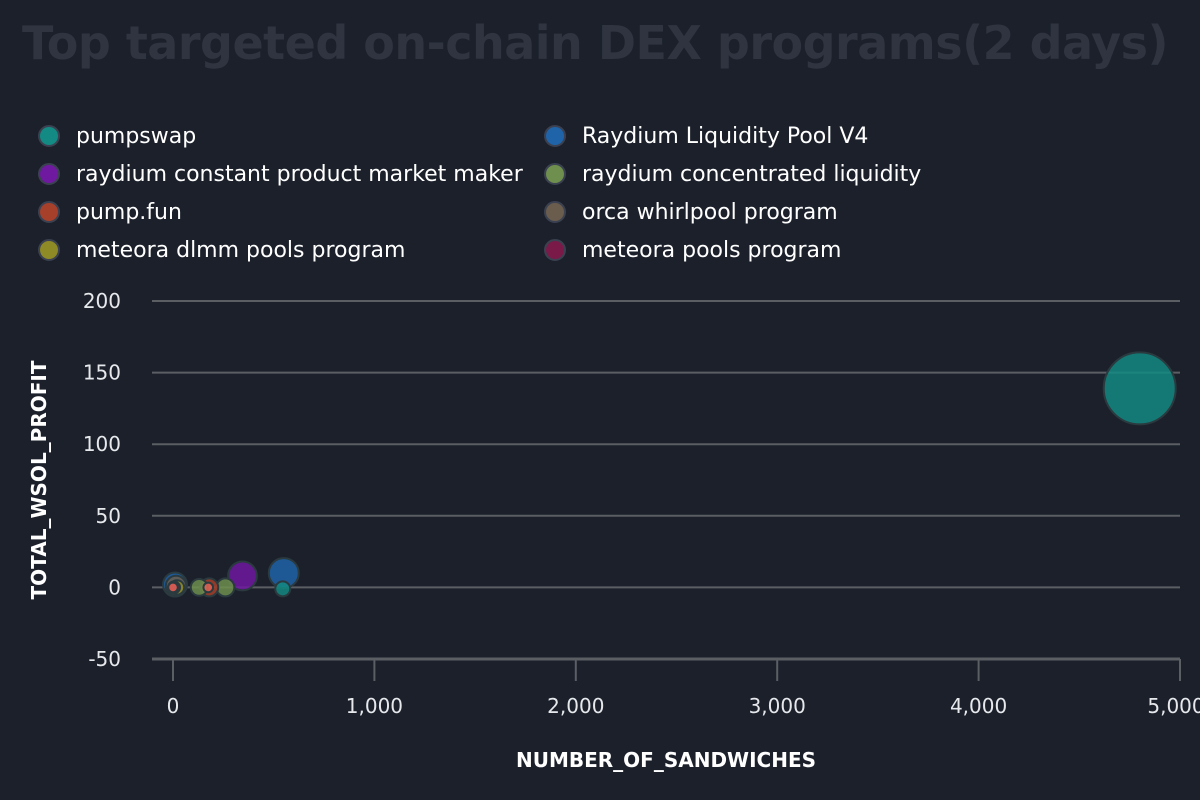 The image size is (1200, 800). I want to click on legend-item-meteora-pools: meteora pools program, so click(692, 250).